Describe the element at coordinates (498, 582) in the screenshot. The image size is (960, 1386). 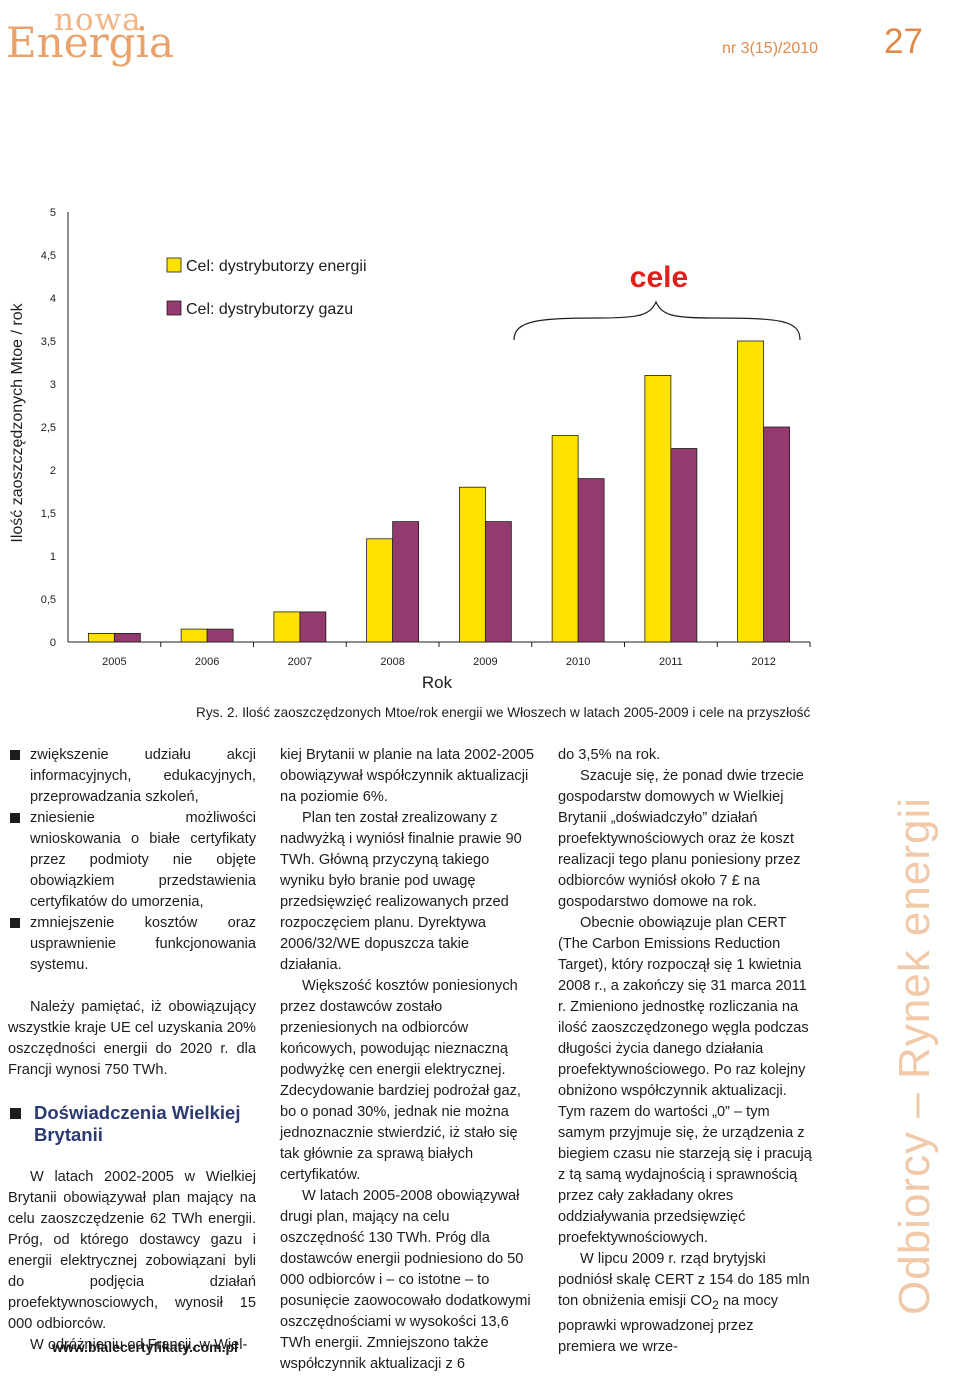
I see `bar-gas-2009` at that location.